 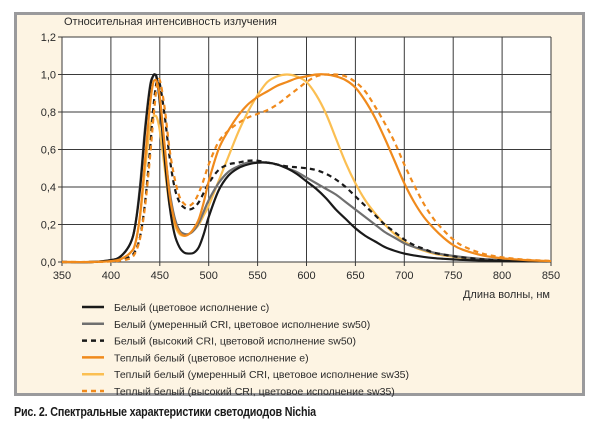 What do you see at coordinates (160, 276) in the screenshot?
I see `x-tick-label: 450` at bounding box center [160, 276].